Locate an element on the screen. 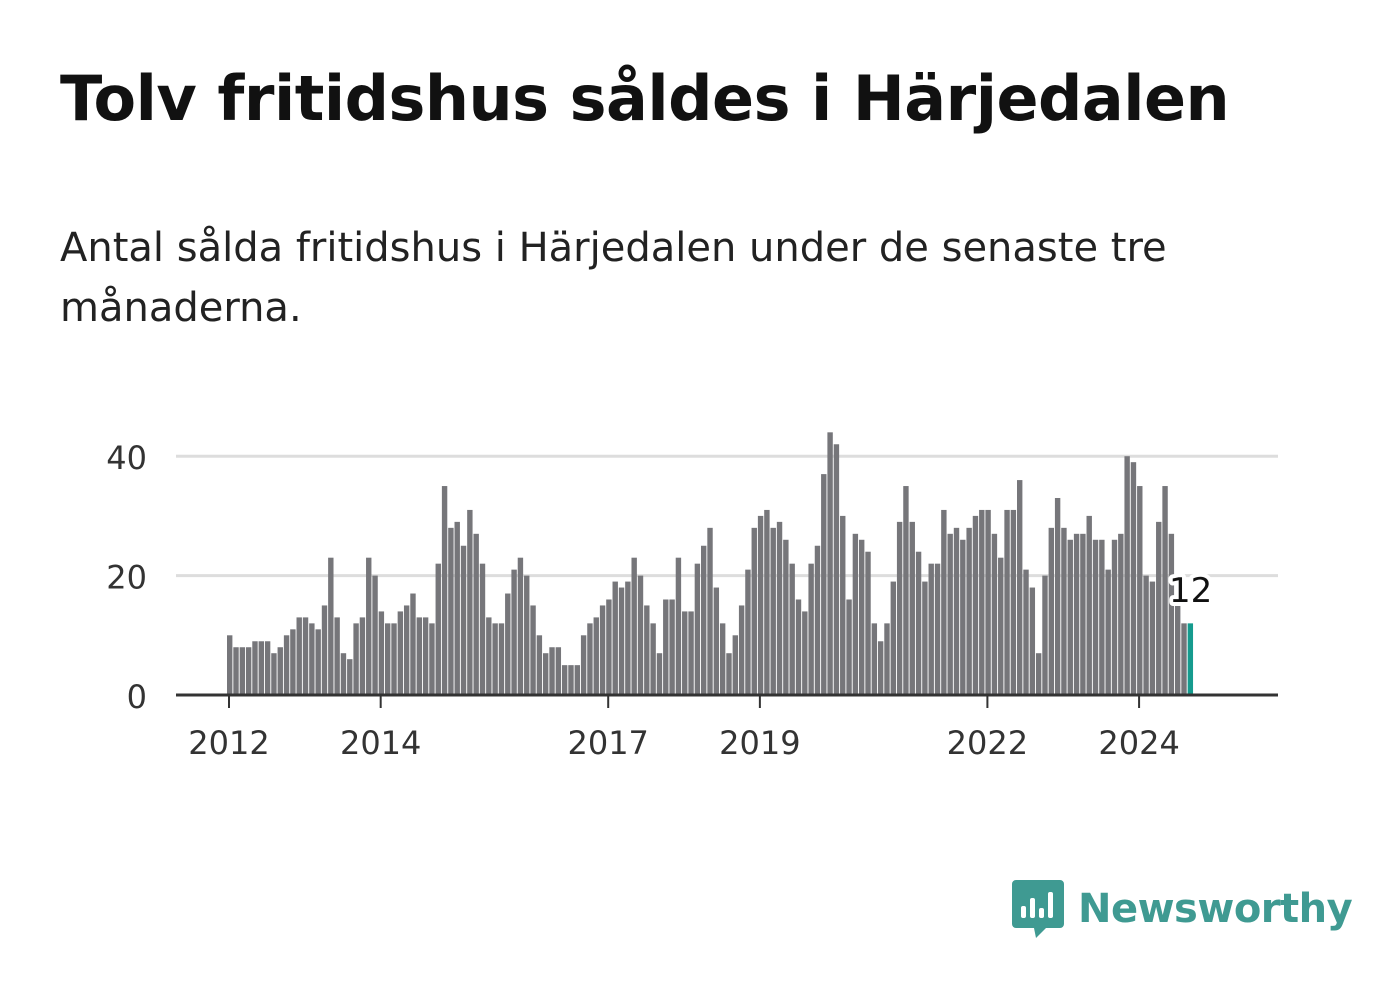 The image size is (1382, 999). y-tick-label: 20 is located at coordinates (126, 578).